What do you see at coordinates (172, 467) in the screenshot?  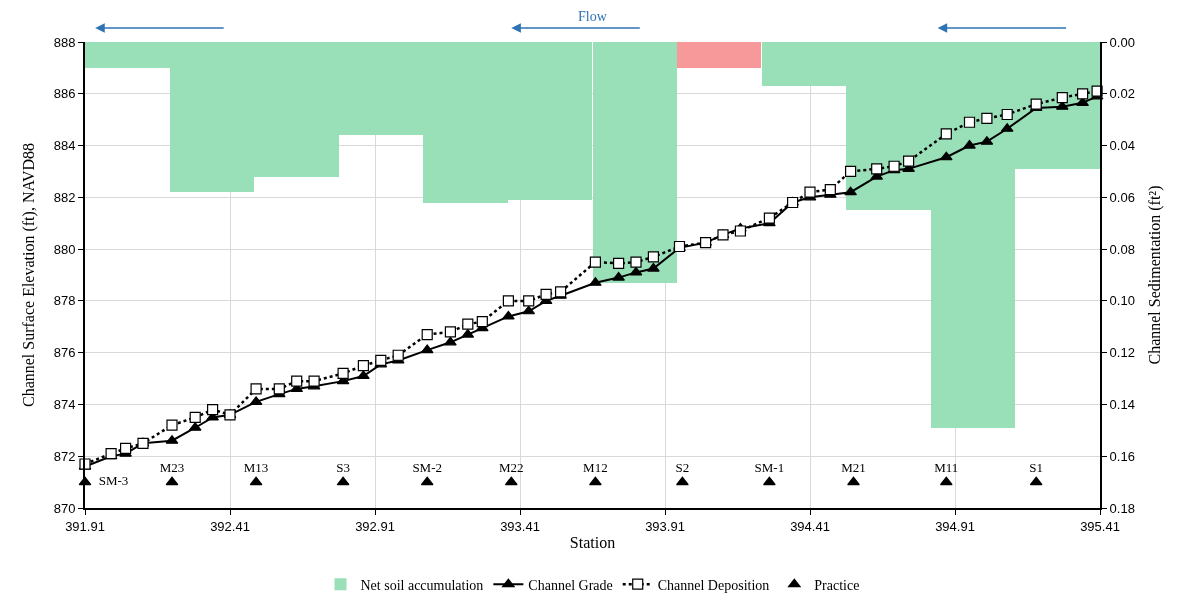 I see `data-label: M23` at bounding box center [172, 467].